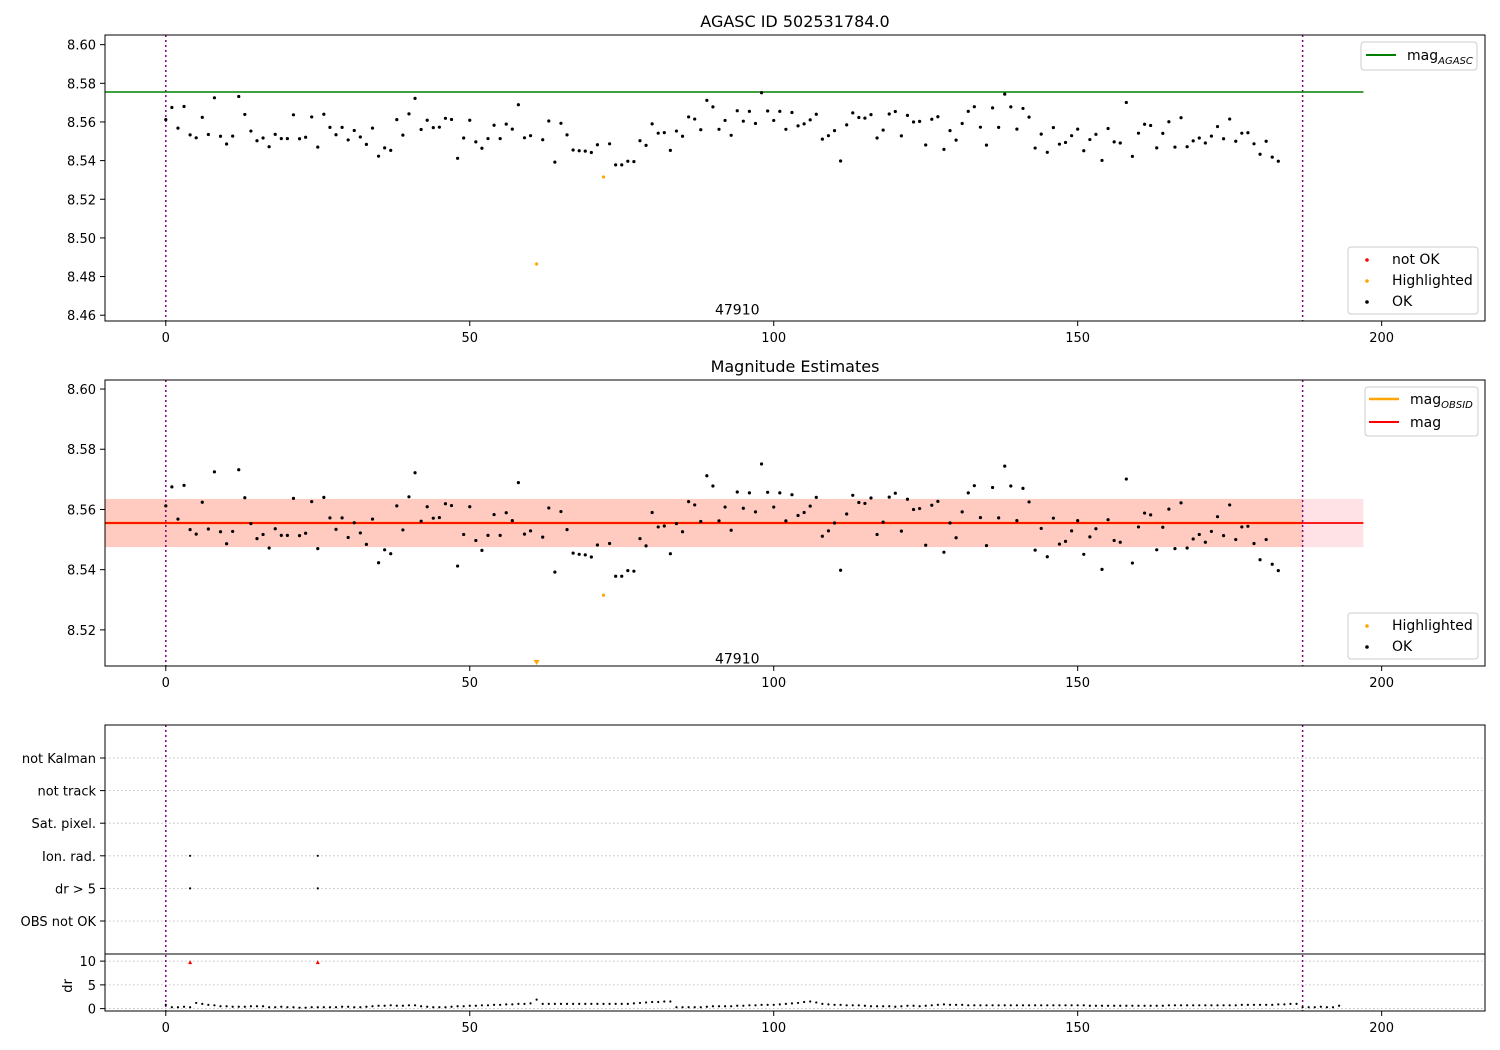 The image size is (1500, 1050). I want to click on y-tick-label: 8.56, so click(81, 123).